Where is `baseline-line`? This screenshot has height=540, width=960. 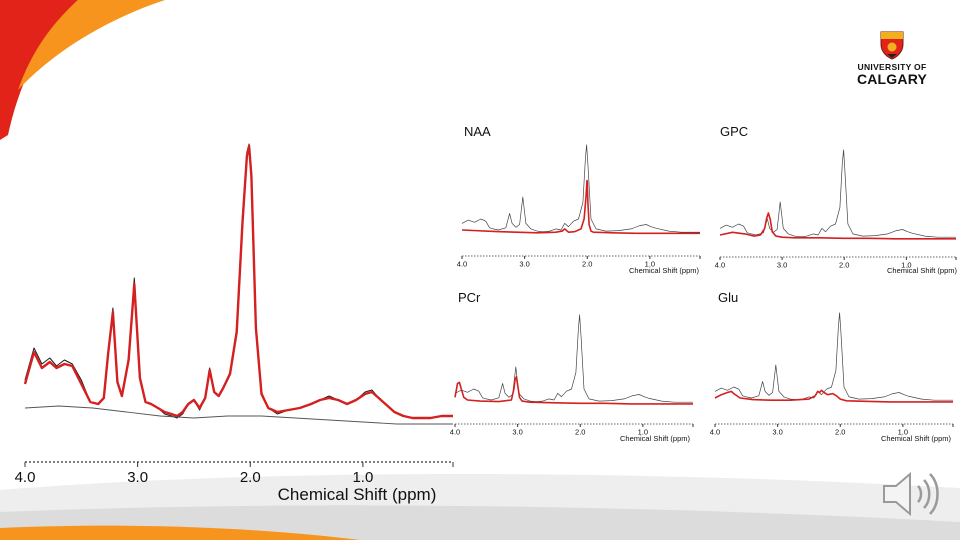
baseline-line is located at coordinates (238, 415).